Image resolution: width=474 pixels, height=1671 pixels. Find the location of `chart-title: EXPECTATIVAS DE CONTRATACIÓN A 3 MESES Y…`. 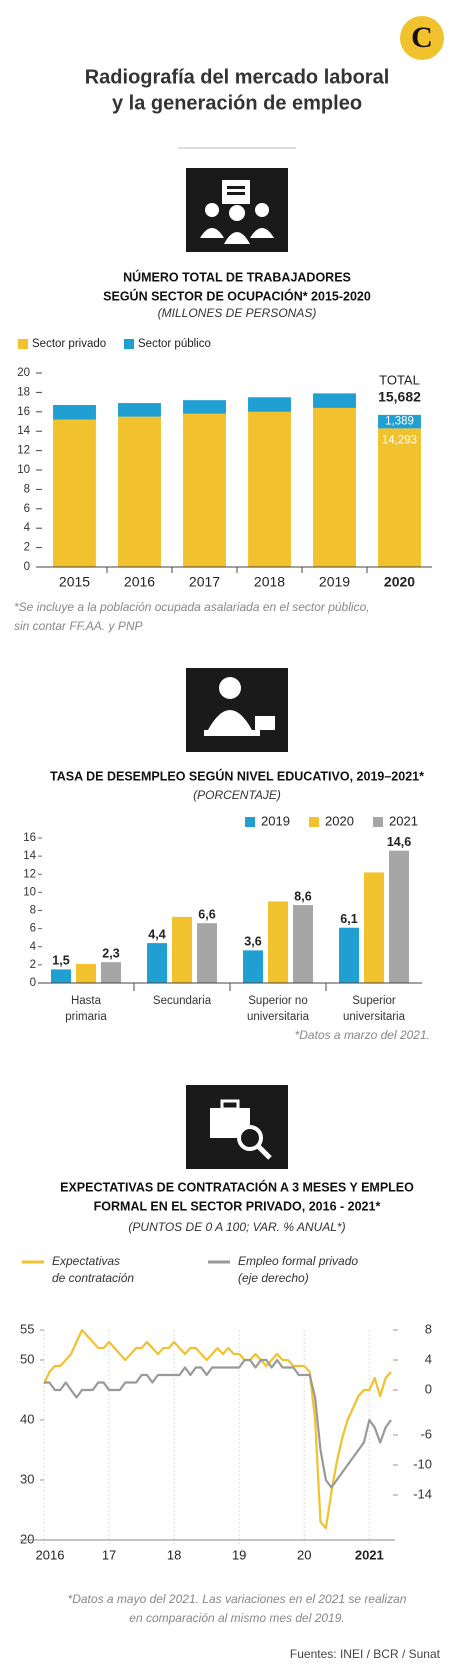

chart-title: EXPECTATIVAS DE CONTRATACIÓN A 3 MESES Y… is located at coordinates (237, 1186).